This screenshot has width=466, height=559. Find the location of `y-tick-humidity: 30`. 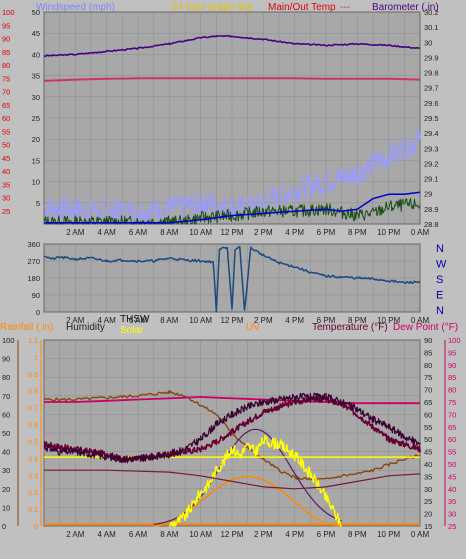

y-tick-humidity: 30 is located at coordinates (6, 470).